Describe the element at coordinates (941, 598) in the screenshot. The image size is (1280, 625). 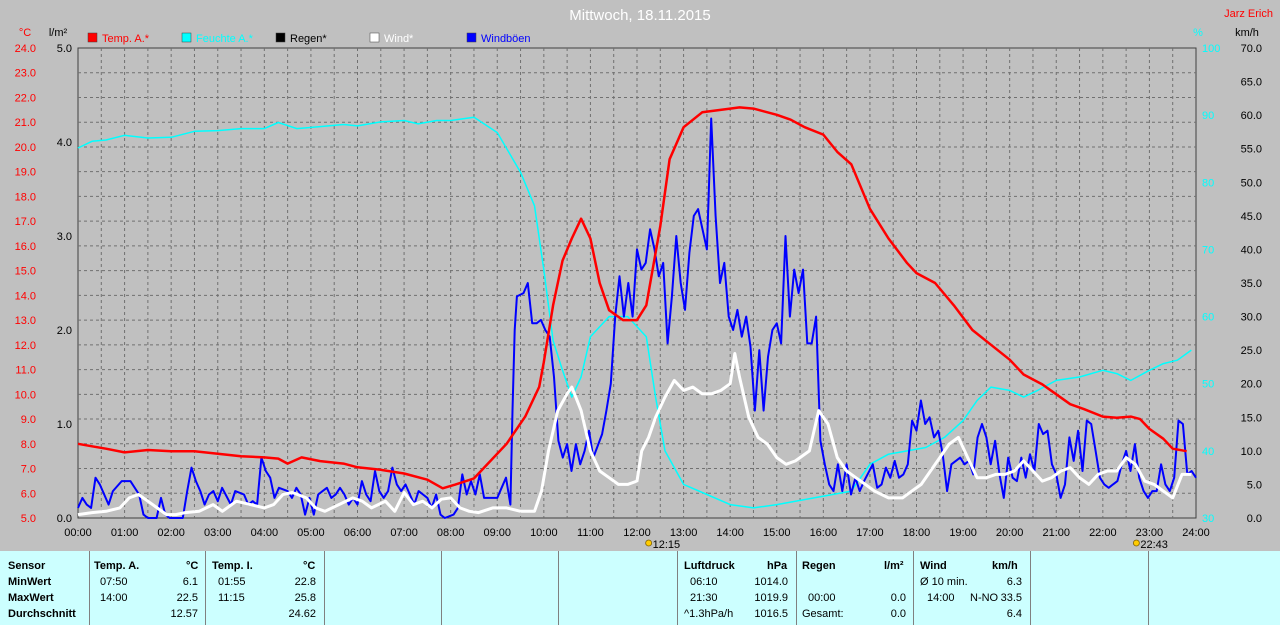
I see `wind-max-time: 14:00` at that location.